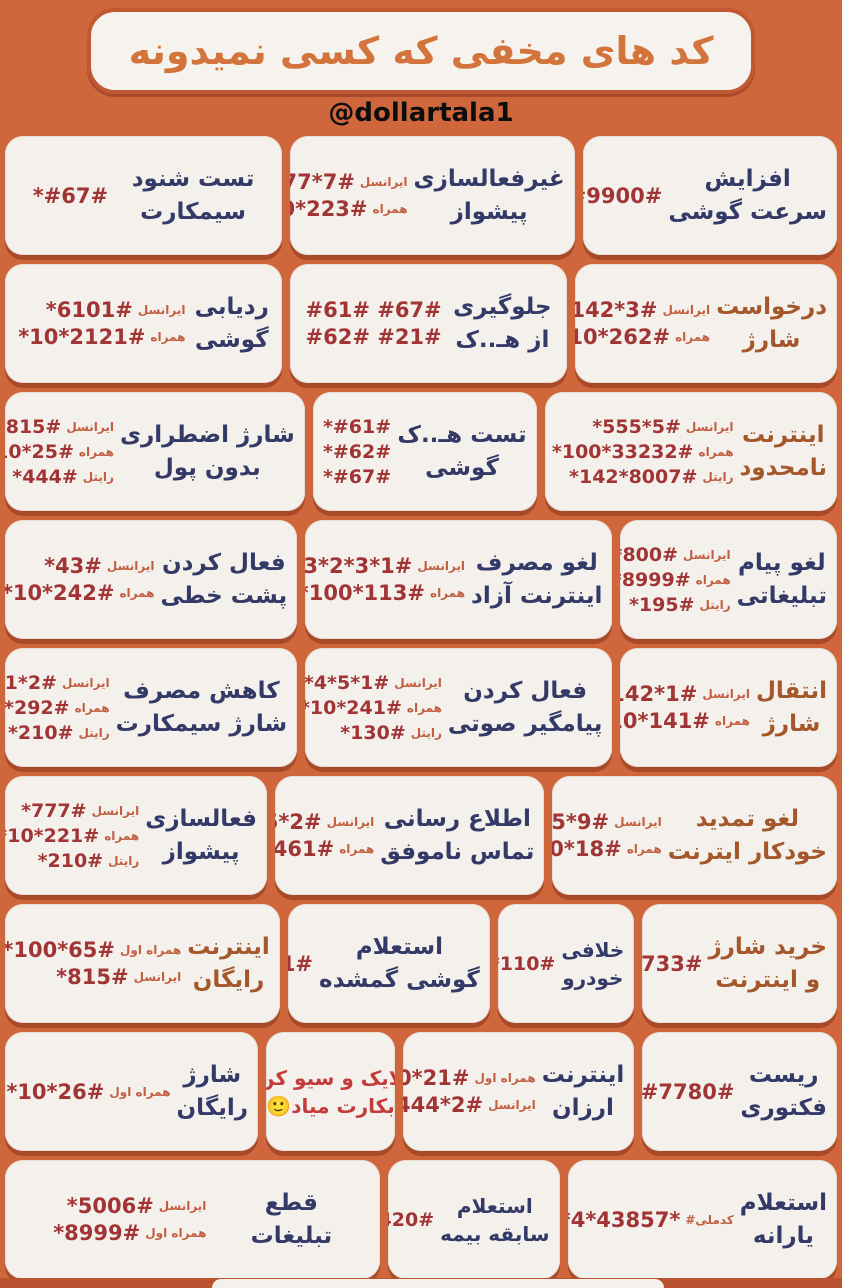  Describe the element at coordinates (60, 593) in the screenshot. I see `ussd-code: *10*242#` at that location.